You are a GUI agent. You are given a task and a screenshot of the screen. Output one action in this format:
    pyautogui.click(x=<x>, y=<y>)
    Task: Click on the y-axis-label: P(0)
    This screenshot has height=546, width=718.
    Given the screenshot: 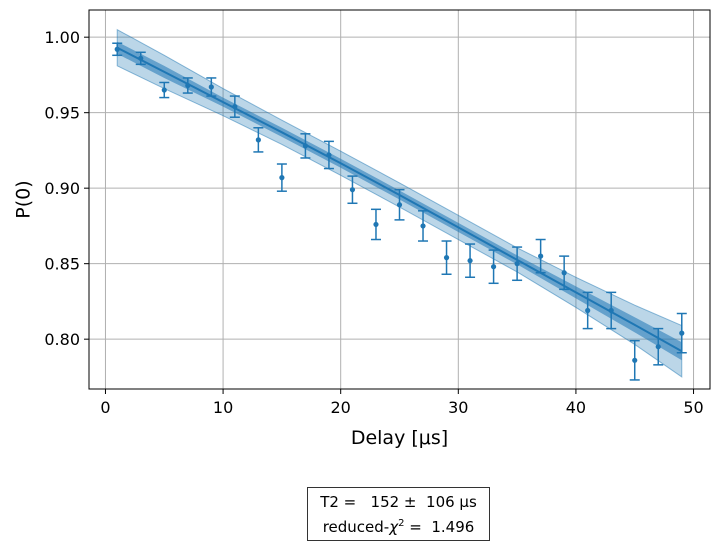 What is the action you would take?
    pyautogui.click(x=24, y=199)
    